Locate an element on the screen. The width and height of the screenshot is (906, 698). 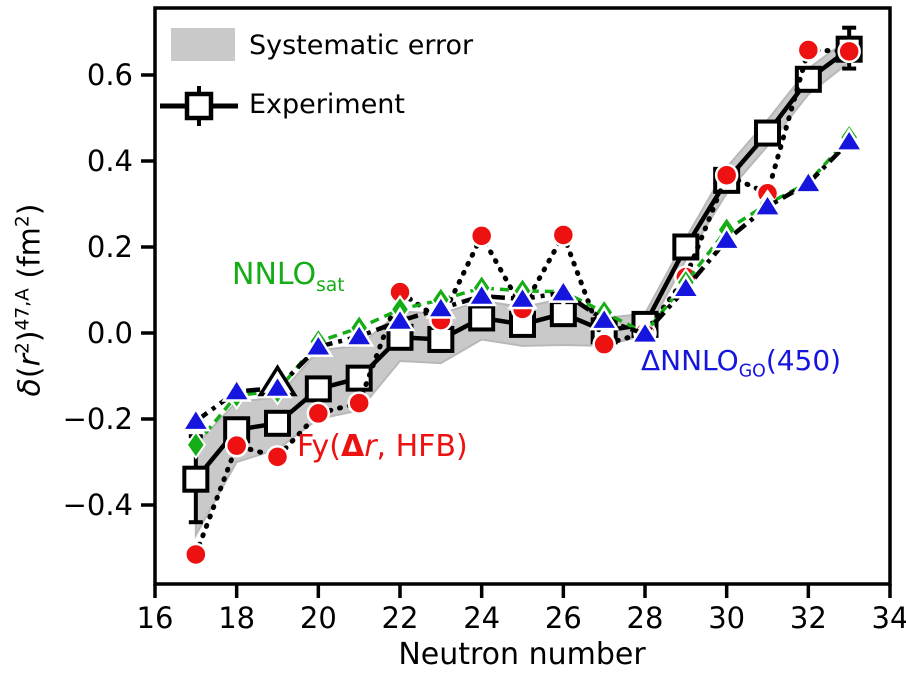
y-axis-title: δ(r2)47,A (fm2) is located at coordinates (30, 300).